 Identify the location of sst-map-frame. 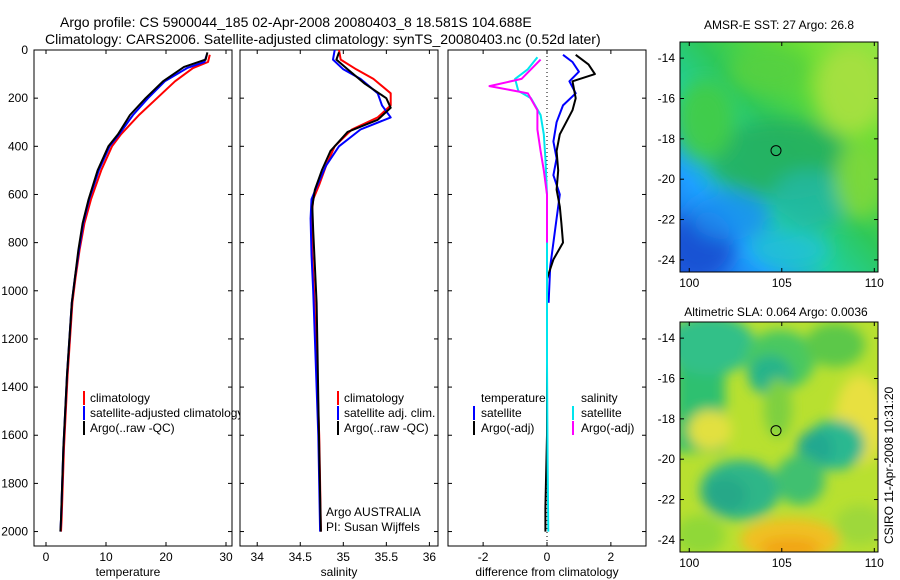
(779, 157).